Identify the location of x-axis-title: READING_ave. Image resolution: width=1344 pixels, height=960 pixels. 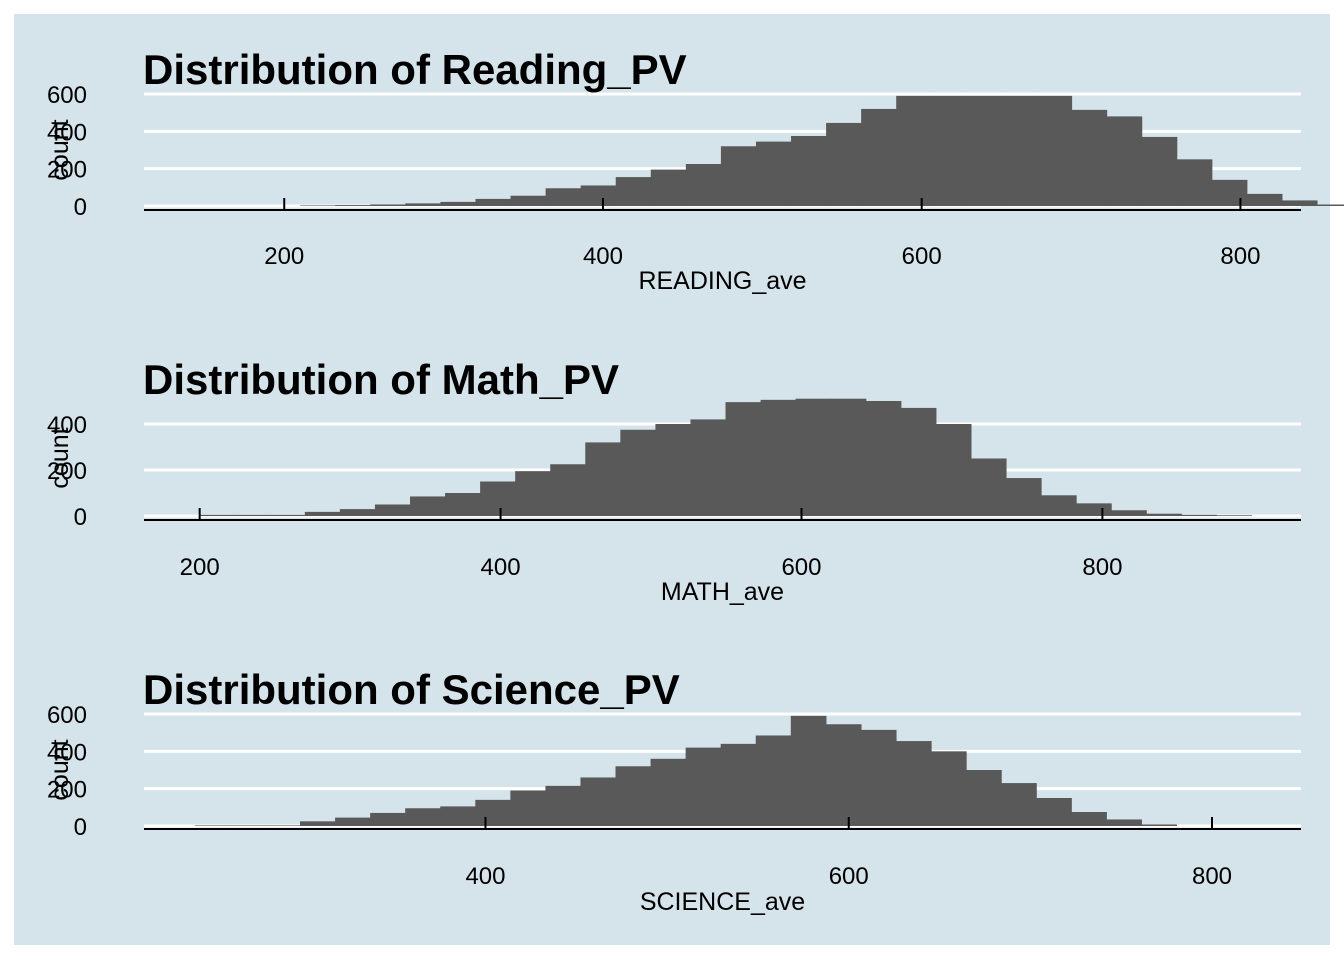
(722, 281).